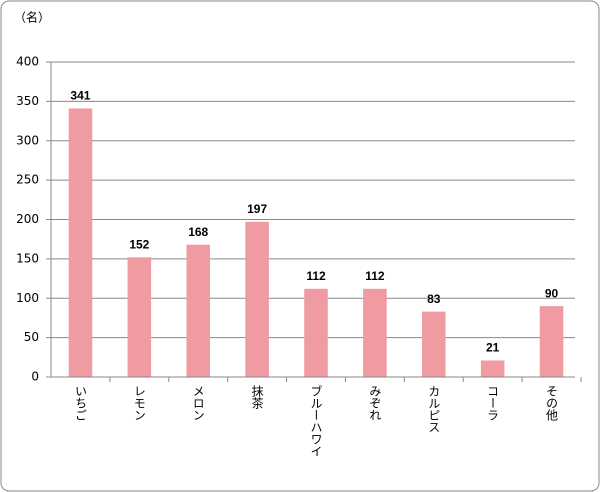  Describe the element at coordinates (27, 140) in the screenshot. I see `y-tick-label: 300` at that location.